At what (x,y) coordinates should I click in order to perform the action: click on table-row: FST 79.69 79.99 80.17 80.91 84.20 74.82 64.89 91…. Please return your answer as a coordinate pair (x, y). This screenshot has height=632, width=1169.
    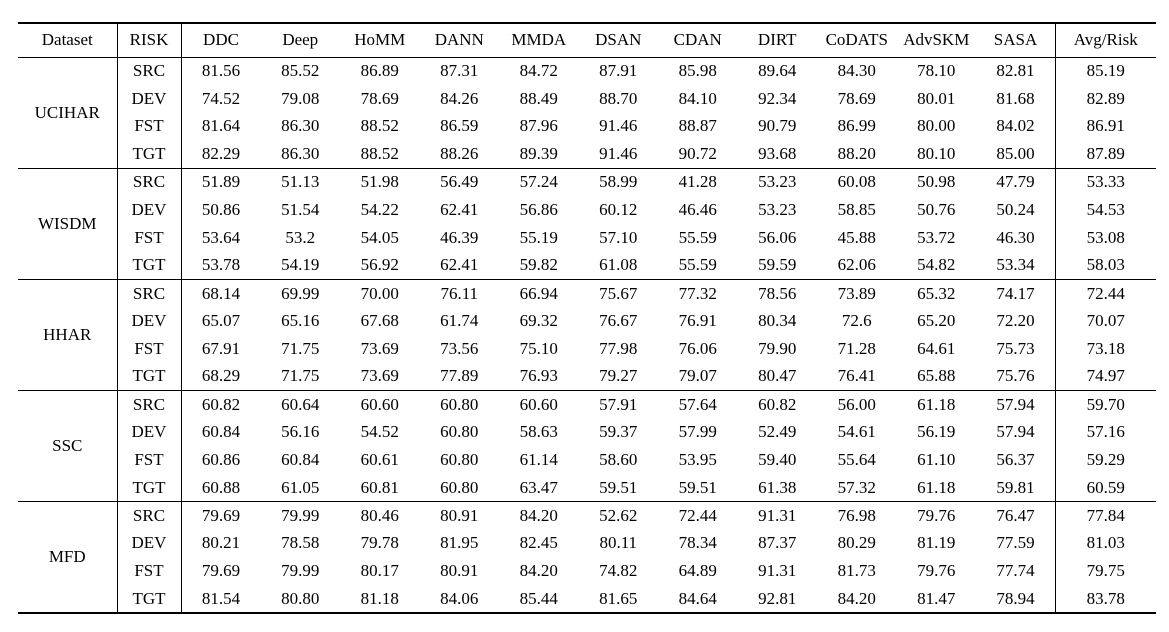
    Looking at the image, I should click on (587, 571).